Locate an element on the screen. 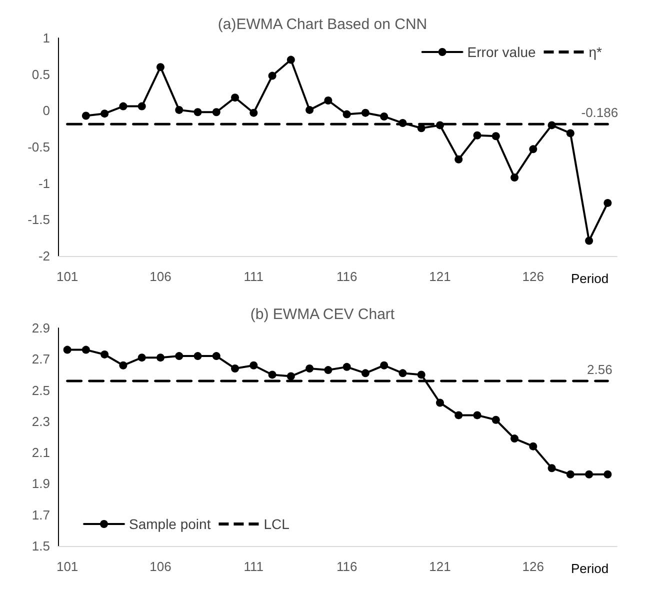  y-tick-label: -0.5 is located at coordinates (39, 147).